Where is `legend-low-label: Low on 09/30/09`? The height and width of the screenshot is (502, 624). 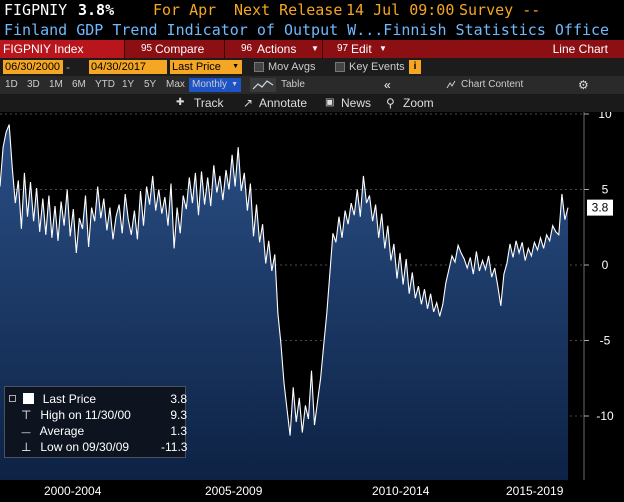
legend-low-label: Low on 09/30/09 is located at coordinates (85, 447).